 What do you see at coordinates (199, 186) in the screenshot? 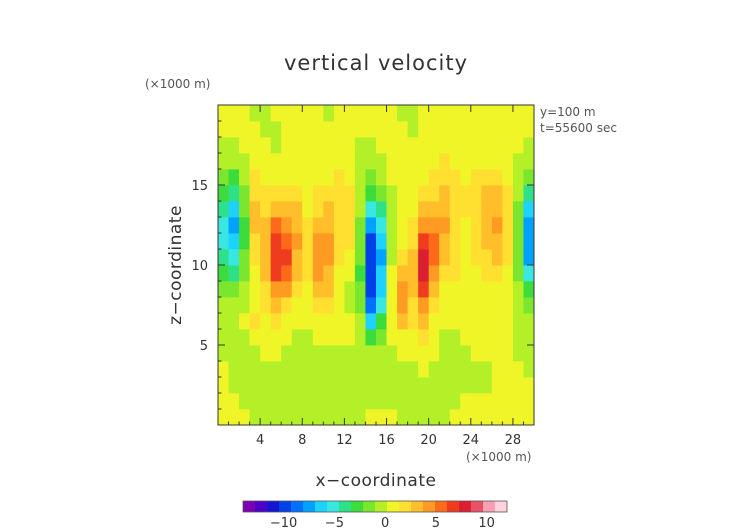
I see `y-tick-label: 15` at bounding box center [199, 186].